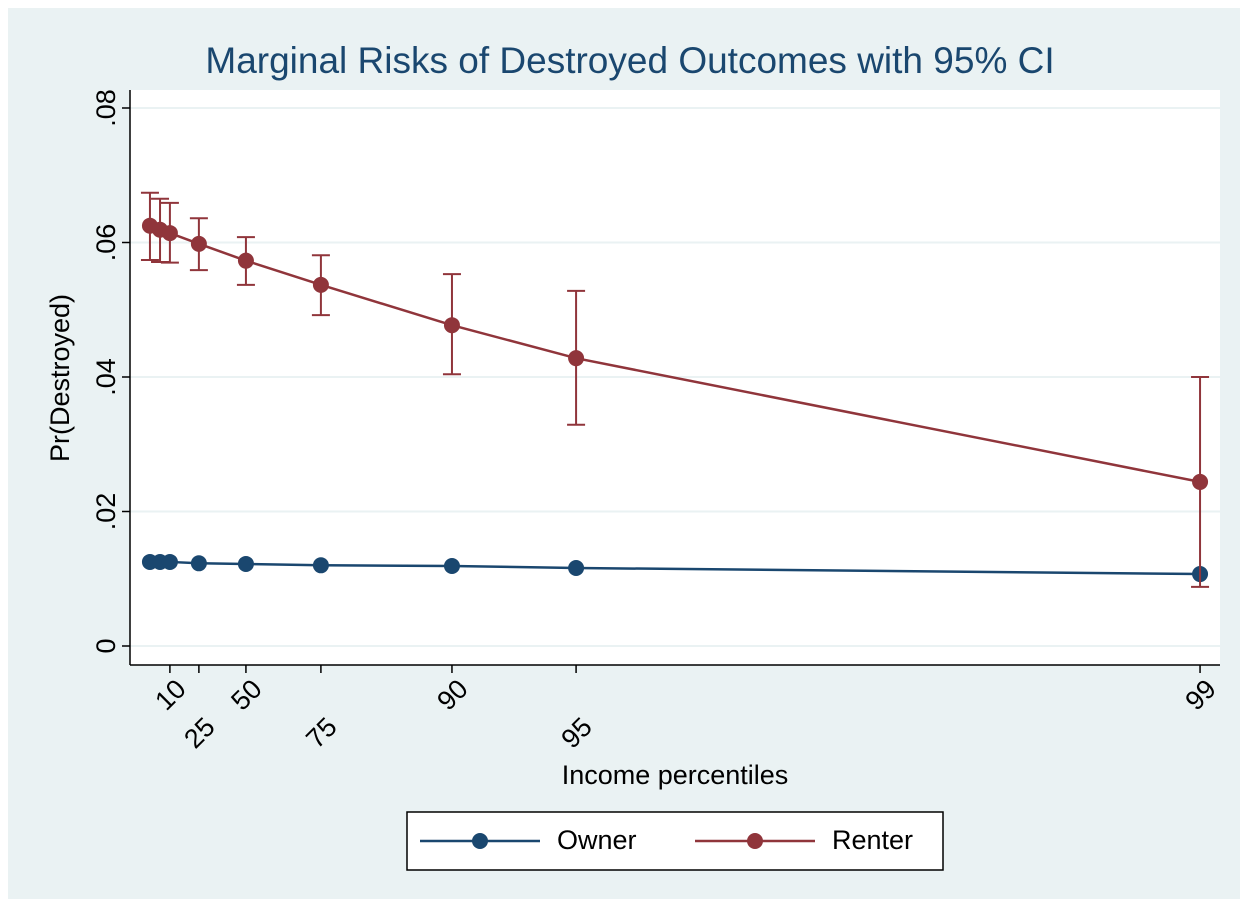  Describe the element at coordinates (597, 840) in the screenshot. I see `legend-label: Owner` at that location.